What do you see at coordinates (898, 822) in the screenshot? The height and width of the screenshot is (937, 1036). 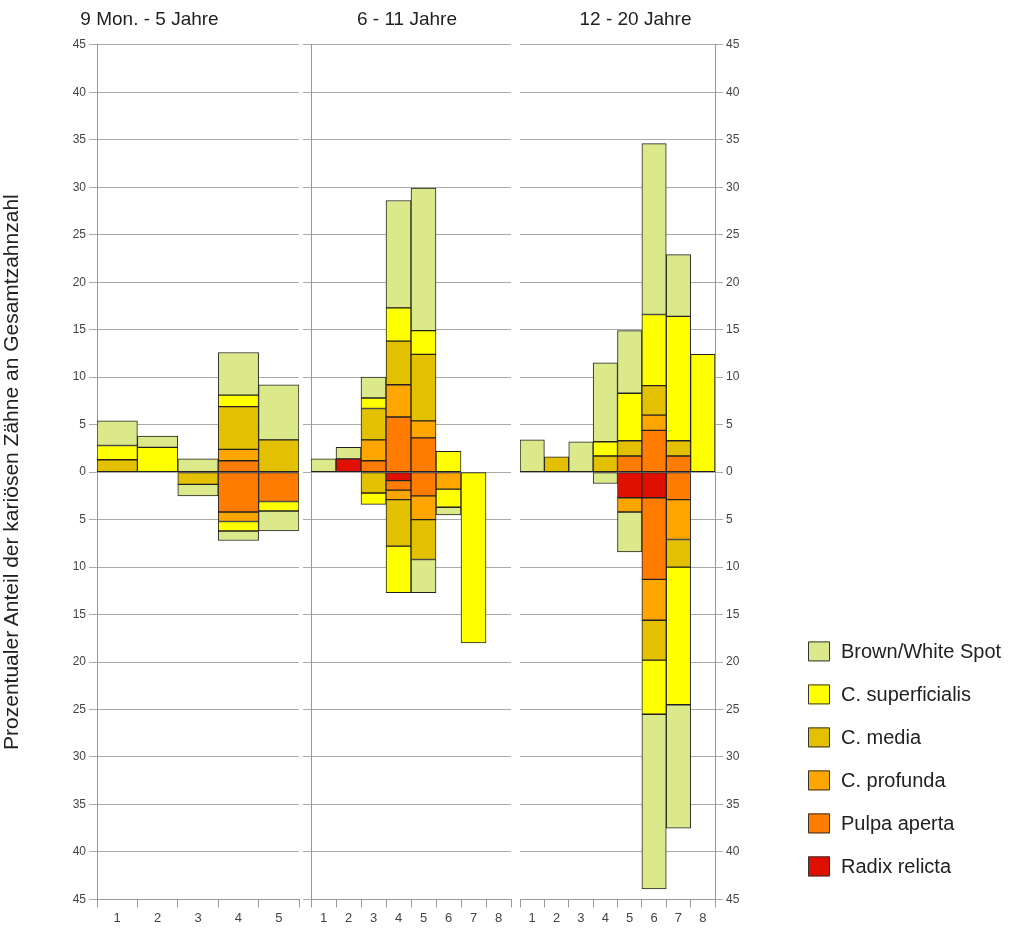 I see `legend-label: Pulpa aperta` at bounding box center [898, 822].